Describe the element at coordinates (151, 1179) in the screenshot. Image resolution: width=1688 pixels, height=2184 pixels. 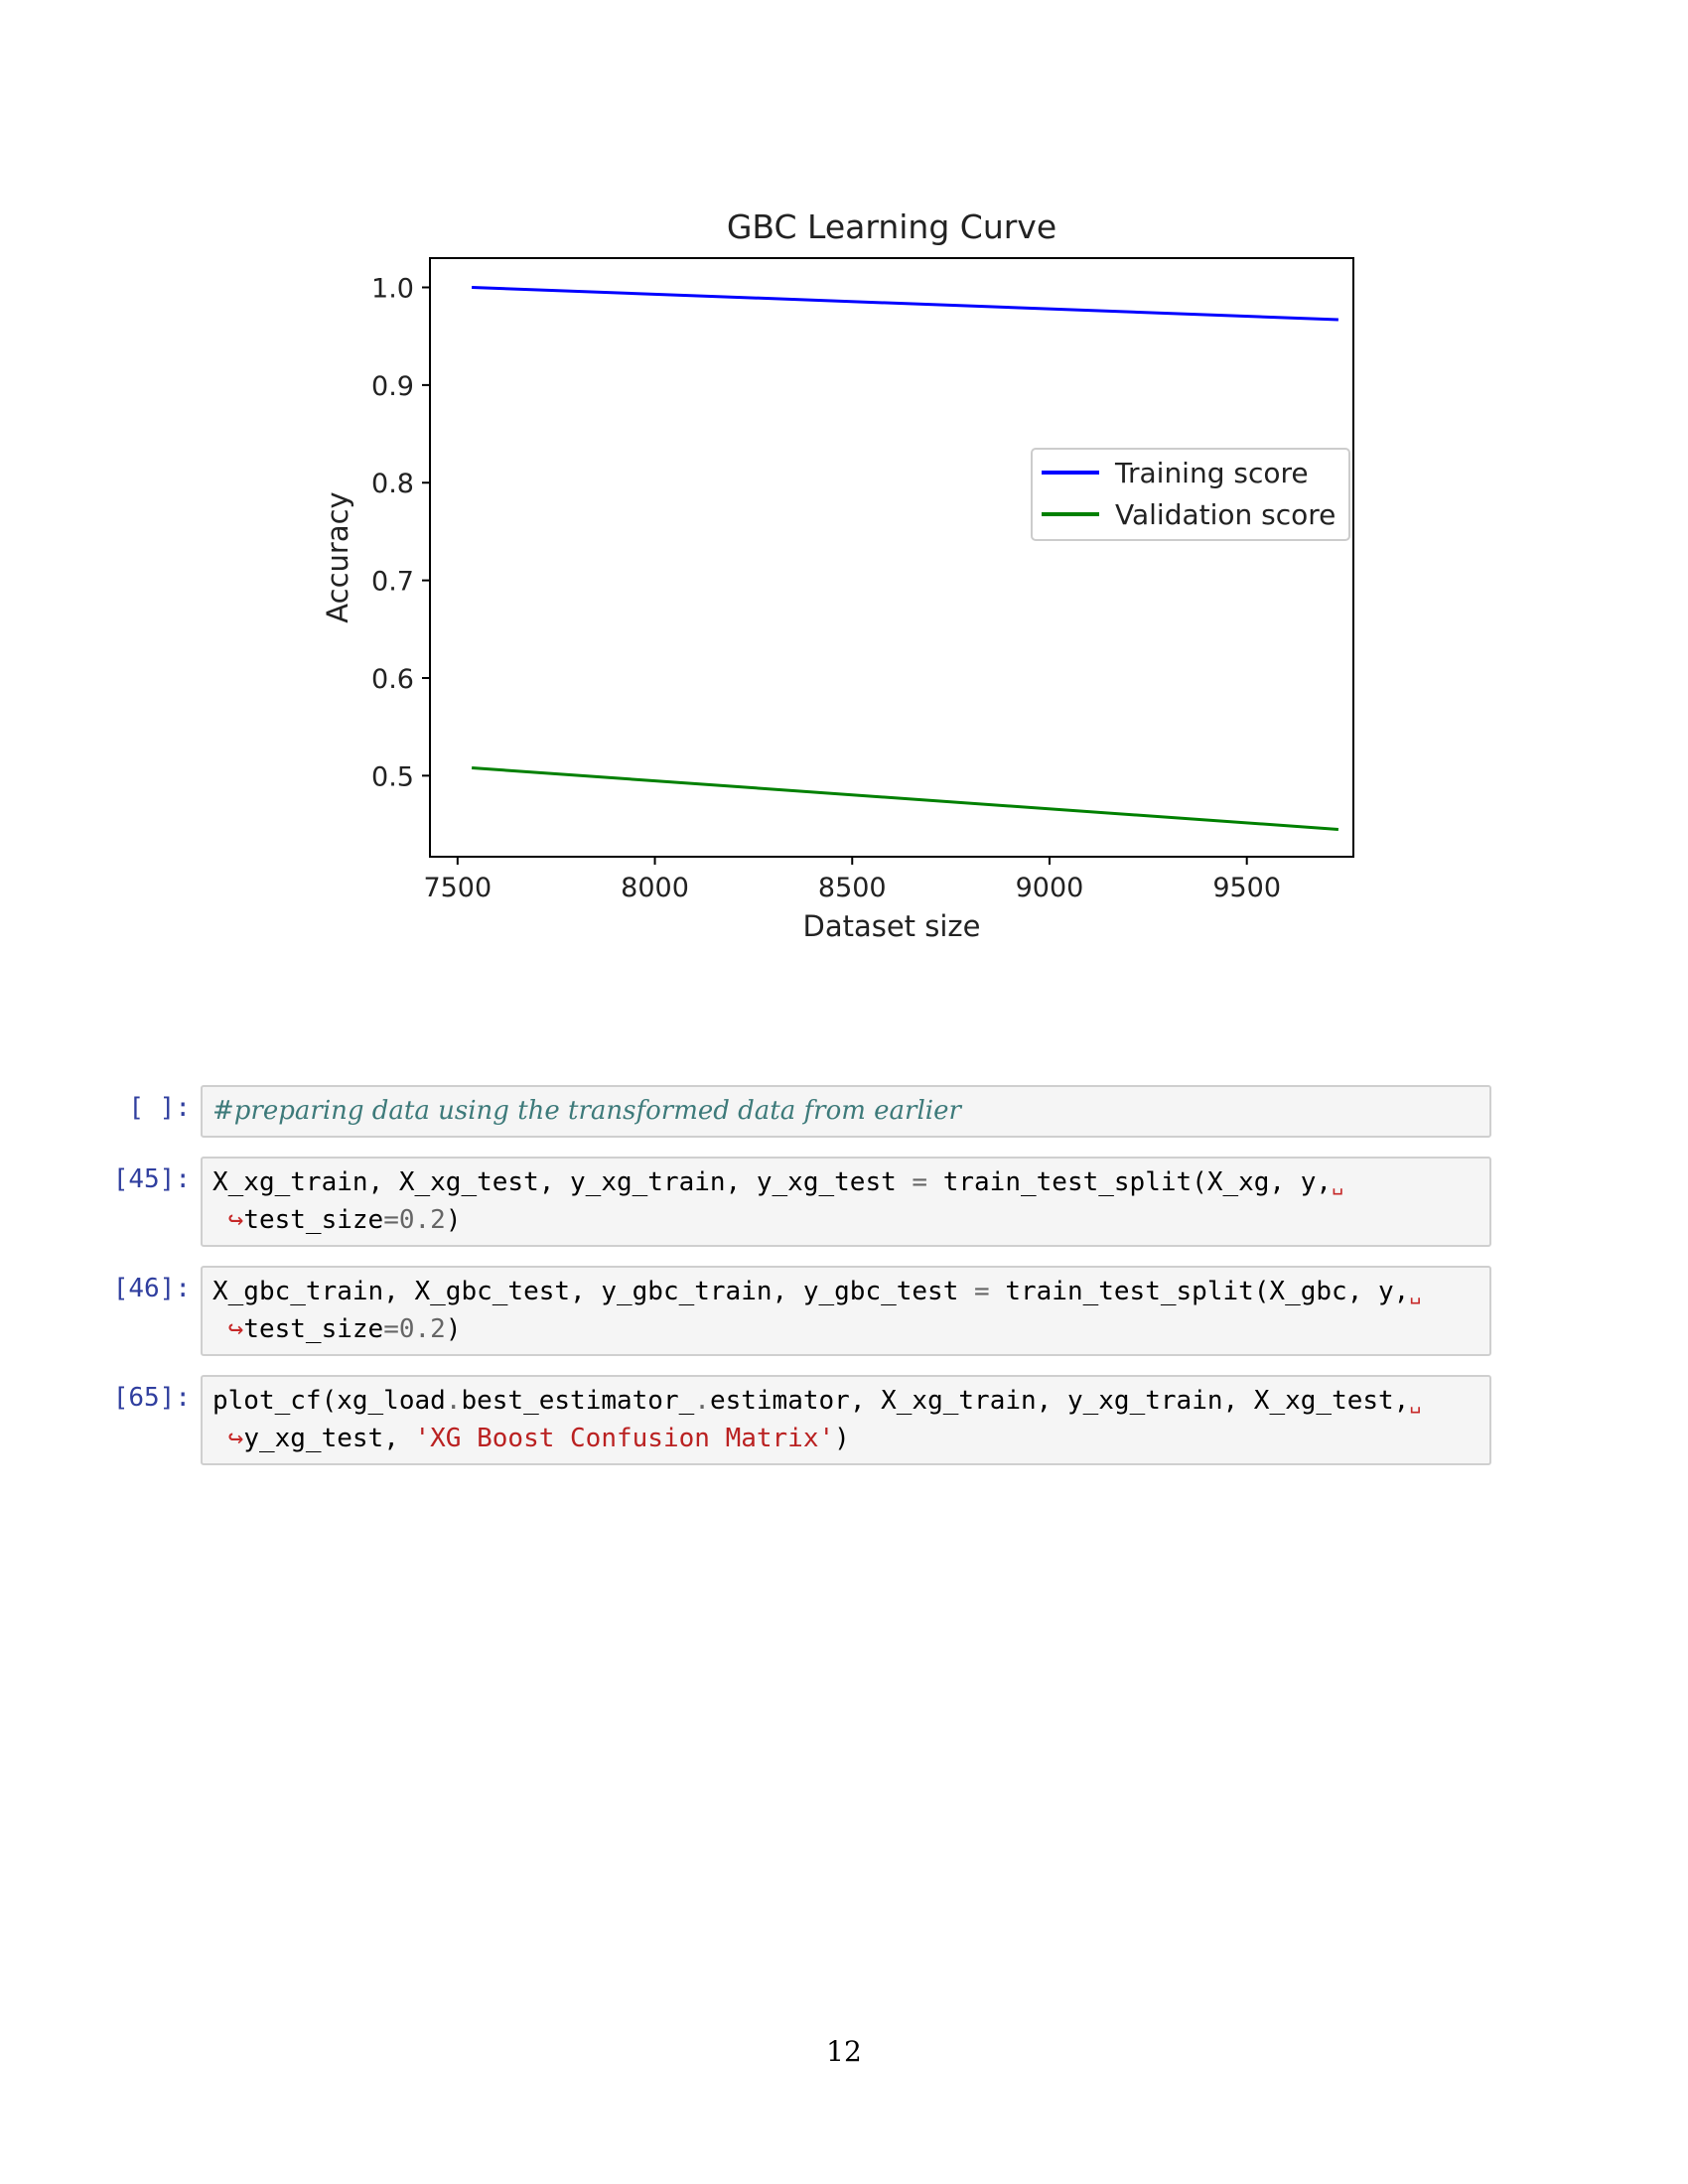
I see `cell-prompt: [45]:` at that location.